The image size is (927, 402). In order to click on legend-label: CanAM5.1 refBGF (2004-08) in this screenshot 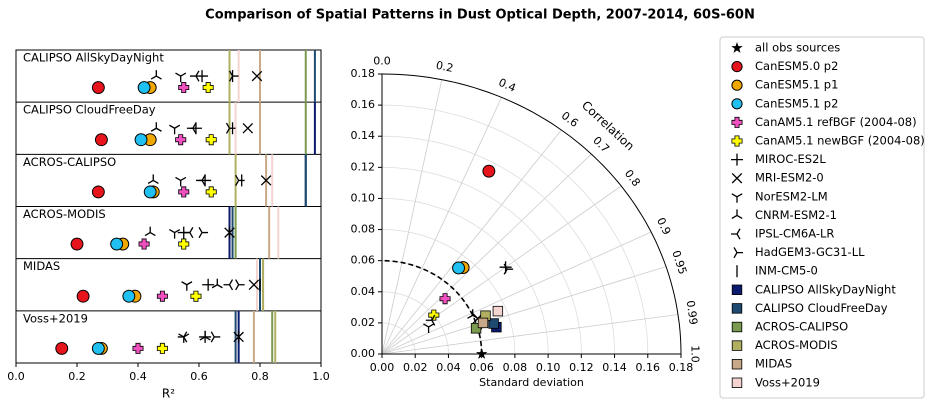, I will do `click(836, 122)`.